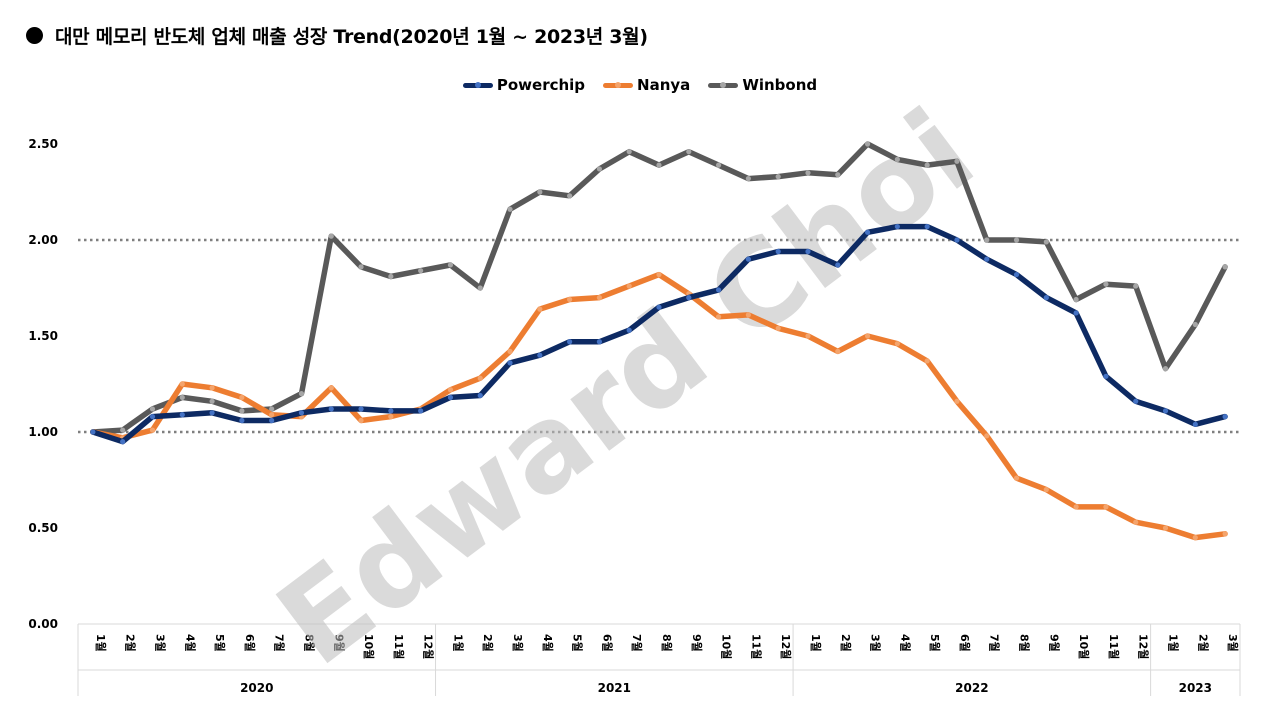 The image size is (1280, 720). I want to click on y-tick-label: 1.00, so click(43, 432).